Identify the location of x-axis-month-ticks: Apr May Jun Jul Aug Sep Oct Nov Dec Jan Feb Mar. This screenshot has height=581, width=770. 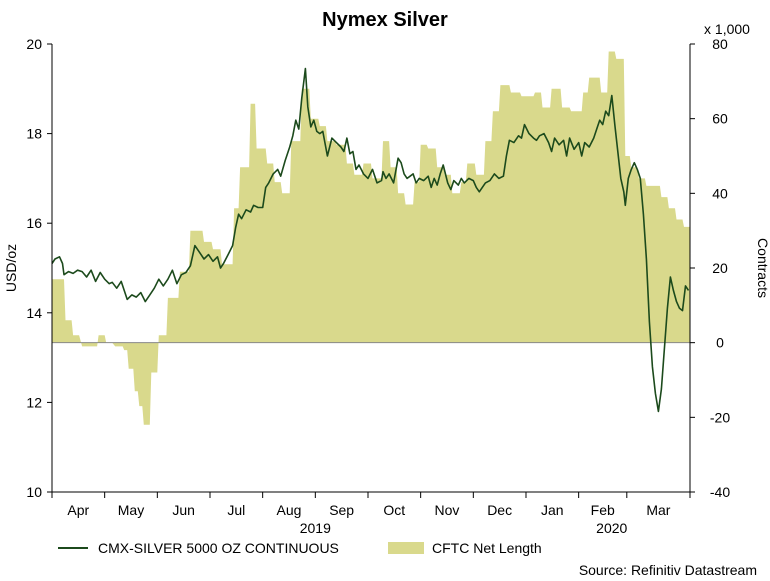
(371, 505).